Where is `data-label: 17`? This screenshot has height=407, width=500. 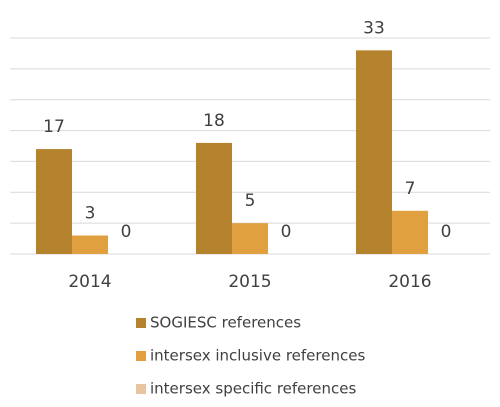
data-label: 17 is located at coordinates (54, 127).